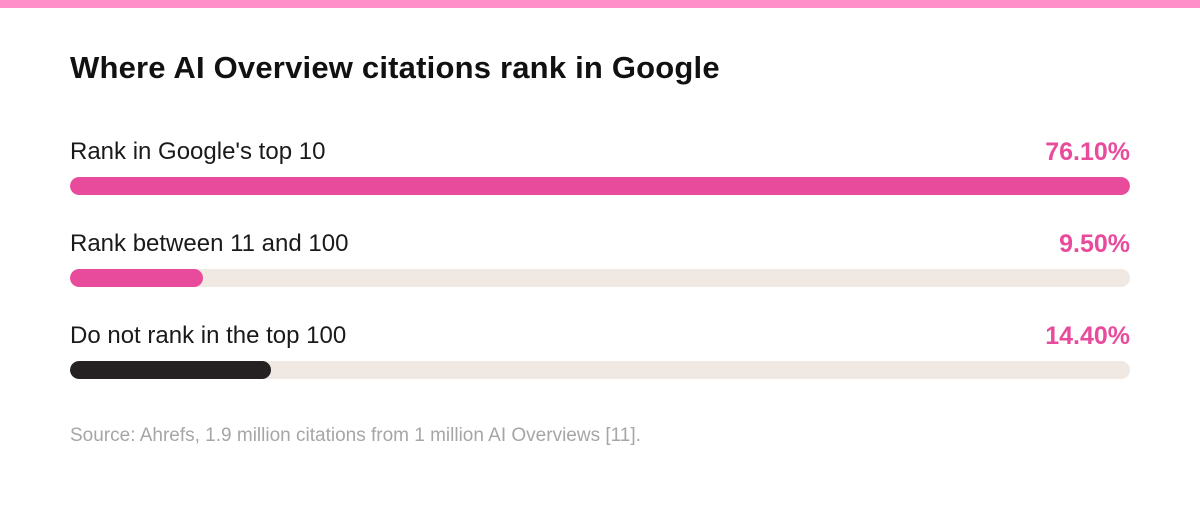 The image size is (1200, 517). Describe the element at coordinates (600, 350) in the screenshot. I see `bar-row-not-top-100: Do not rank in the top 100 14.40%` at that location.